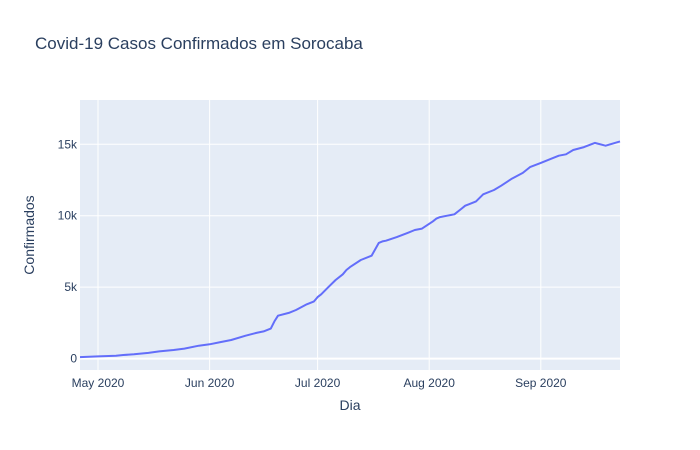  I want to click on x-tick-label: Aug 2020, so click(430, 383).